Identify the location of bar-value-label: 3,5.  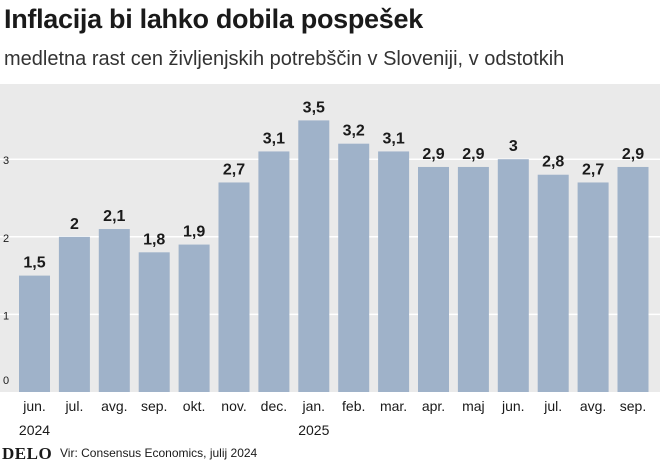
(314, 107).